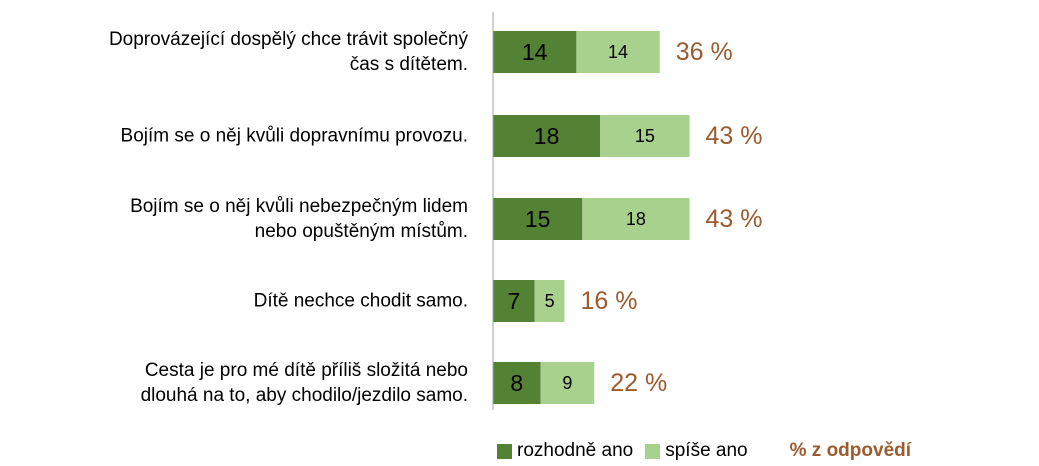  What do you see at coordinates (360, 301) in the screenshot?
I see `category-label: Dítě nechce chodit samo.` at bounding box center [360, 301].